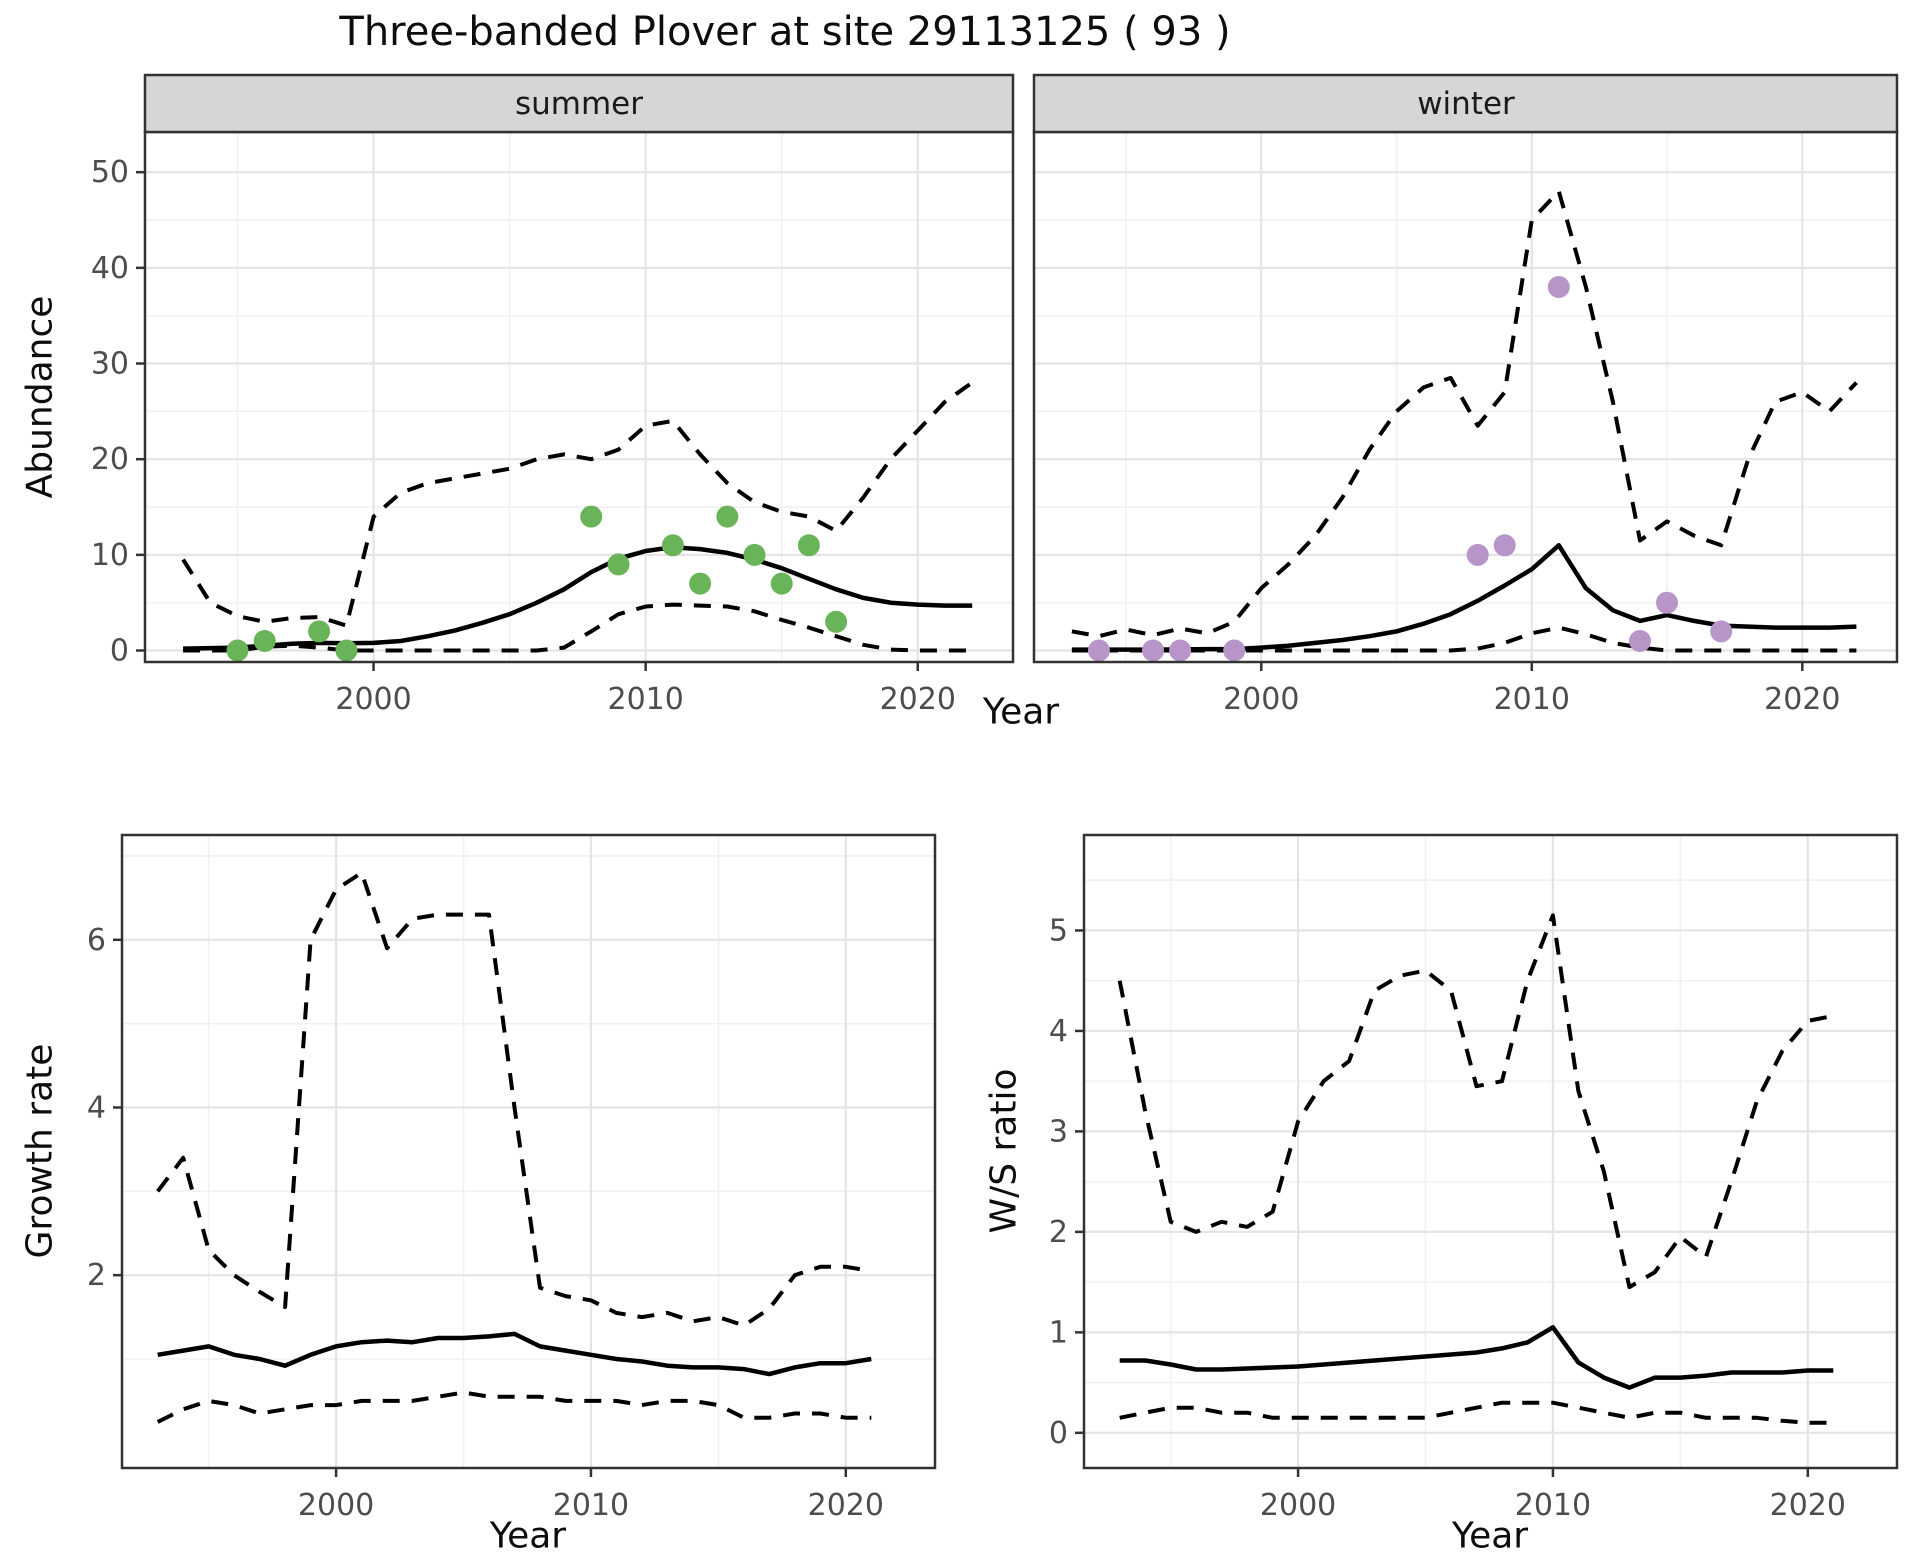 The width and height of the screenshot is (1920, 1560). Describe the element at coordinates (40, 397) in the screenshot. I see `y-axis-title-abundance: Abundance` at that location.